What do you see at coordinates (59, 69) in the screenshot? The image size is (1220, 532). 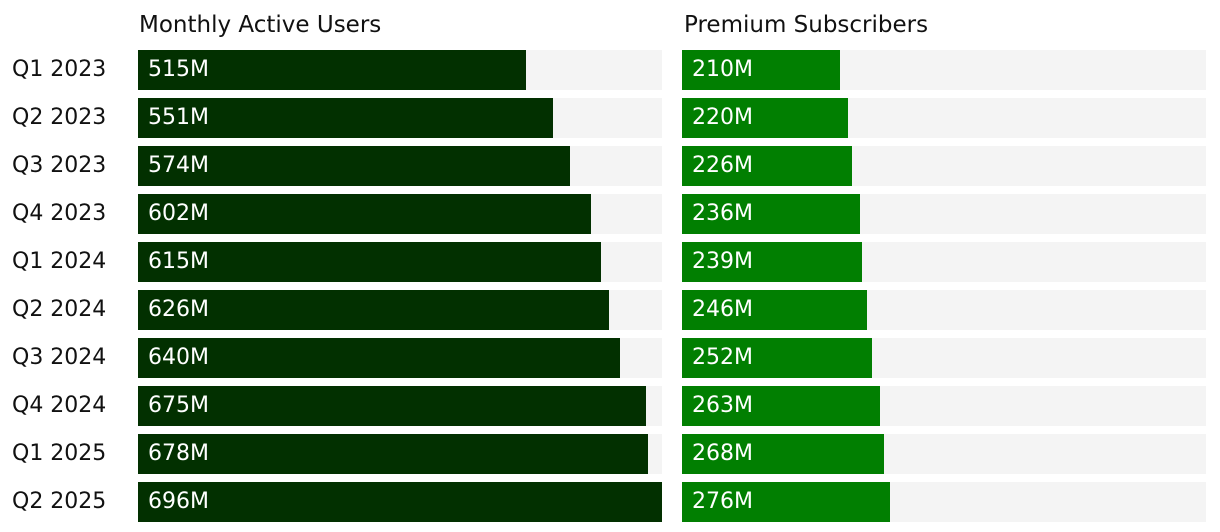 I see `category-label: Q1 2023` at bounding box center [59, 69].